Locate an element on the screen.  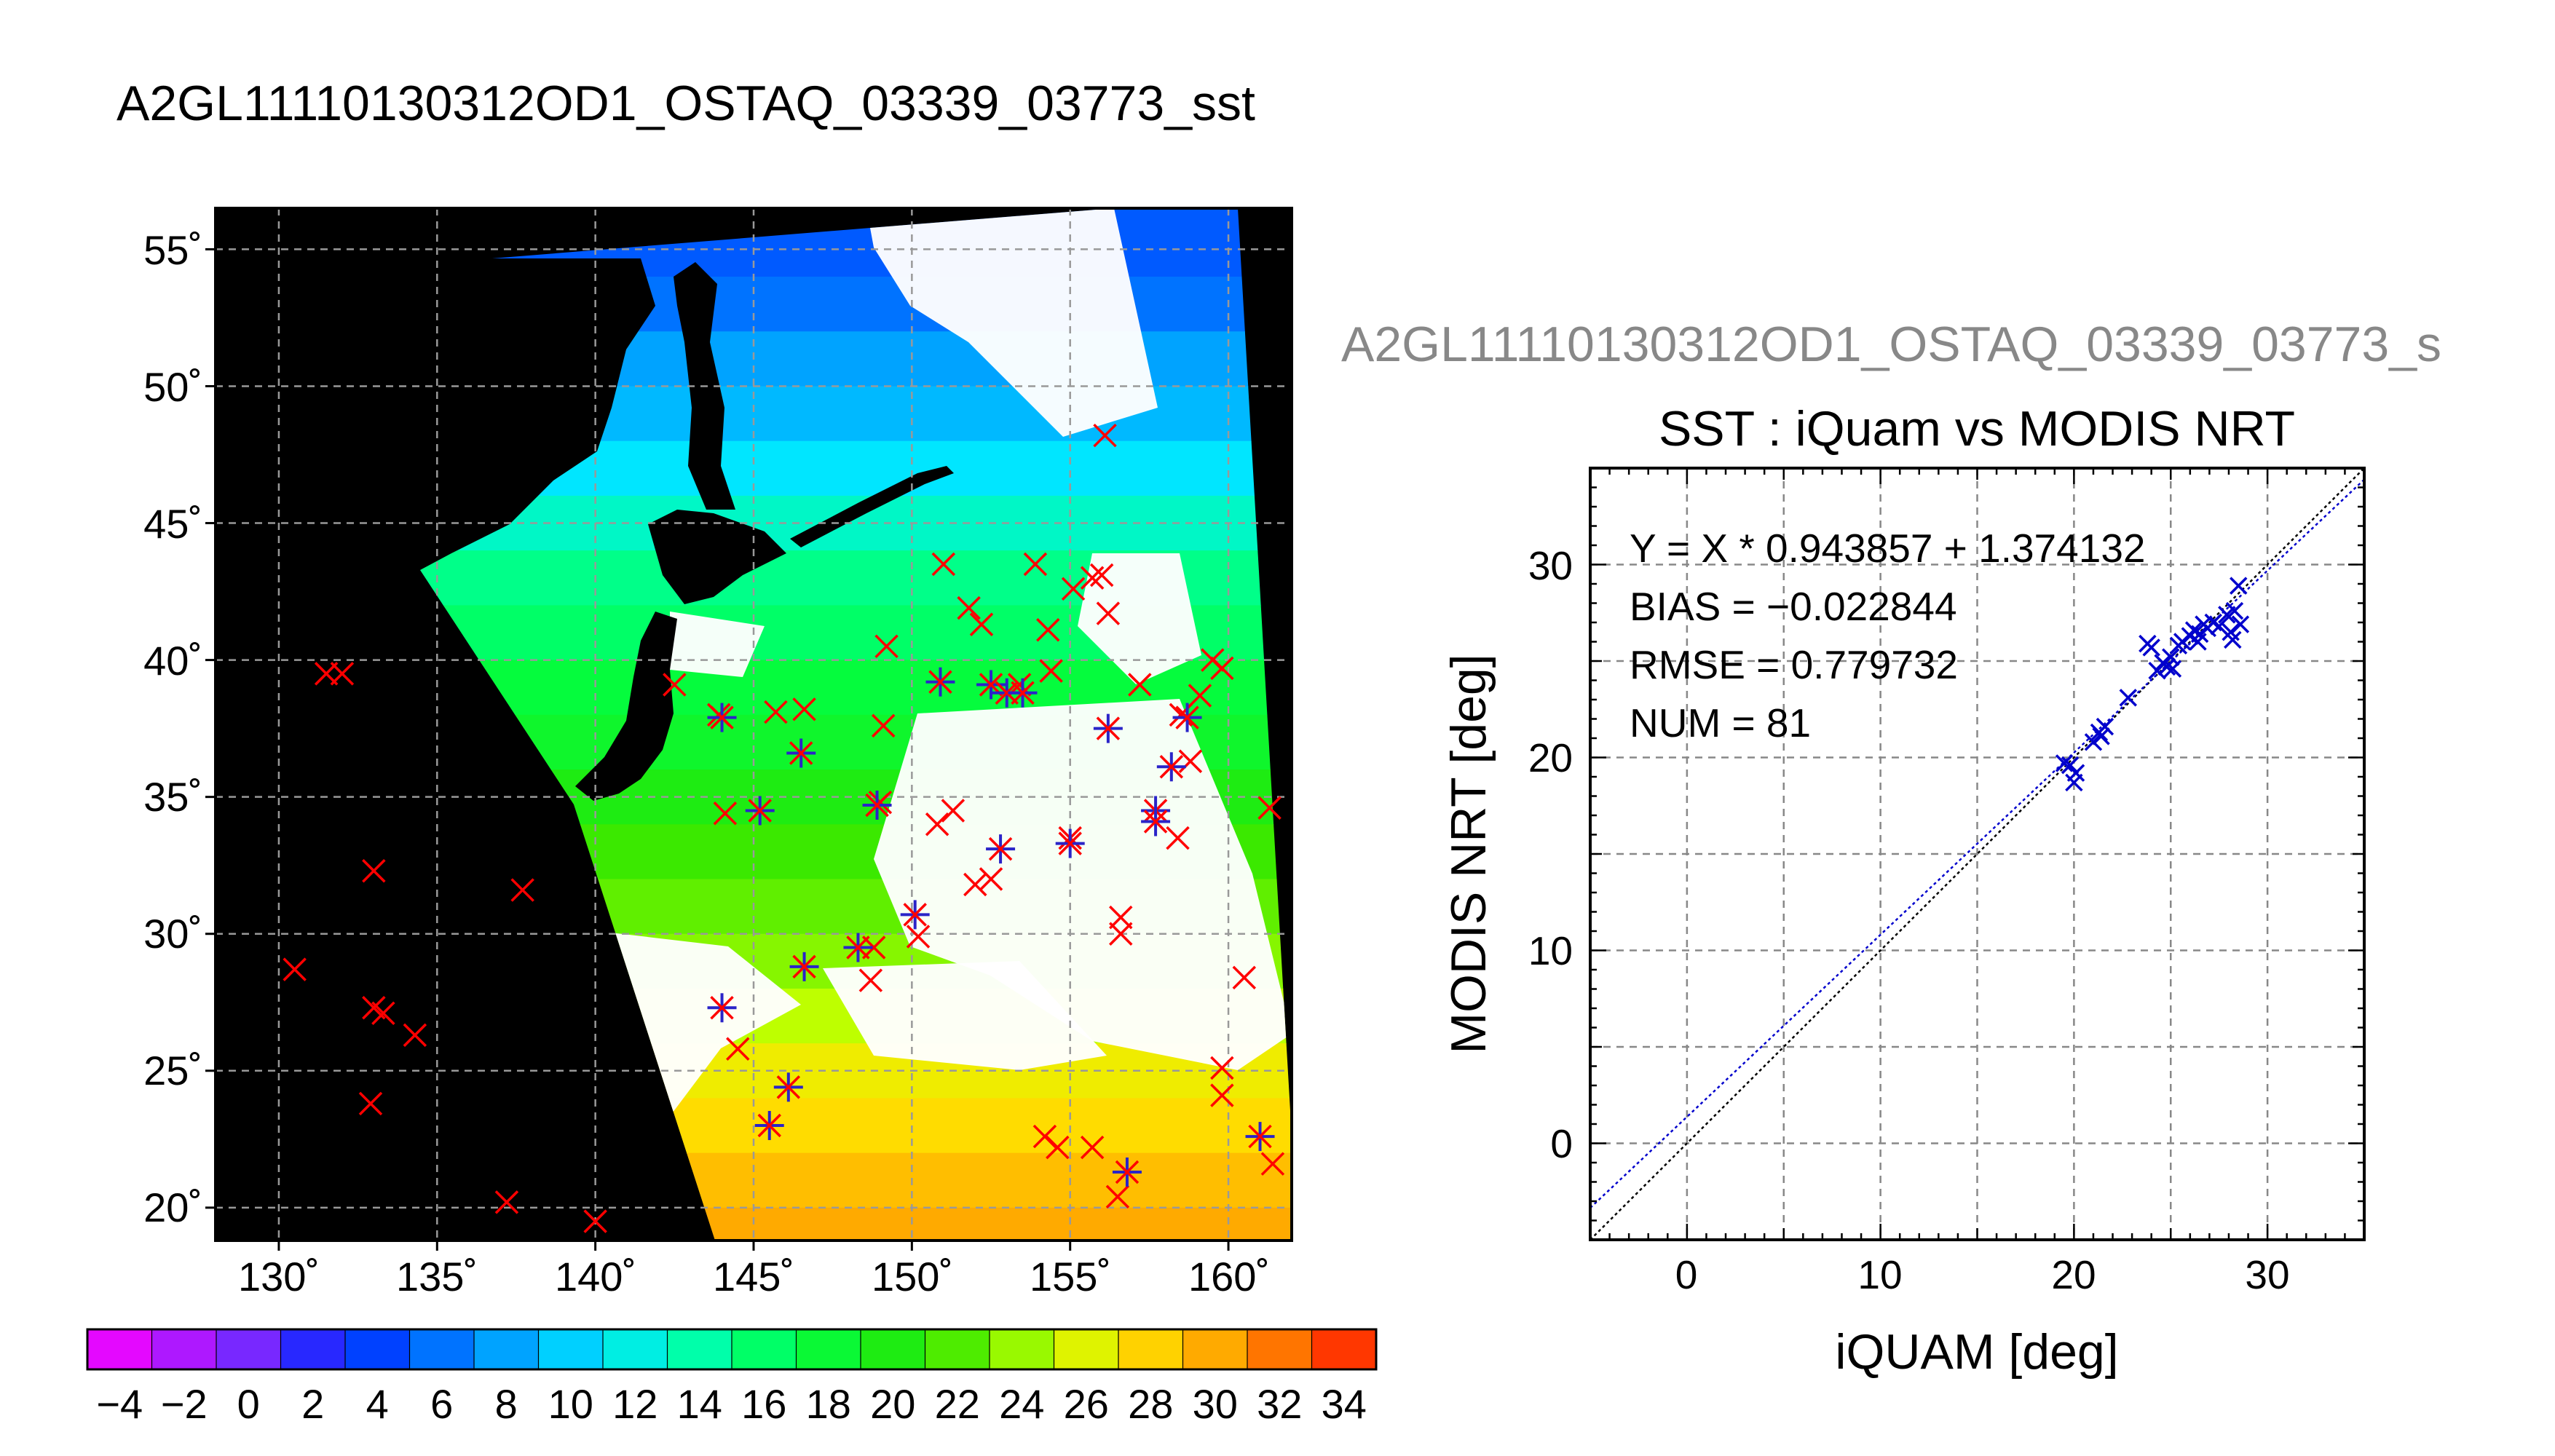
y-axis-label: MODIS NRT [deg] is located at coordinates (1468, 853).